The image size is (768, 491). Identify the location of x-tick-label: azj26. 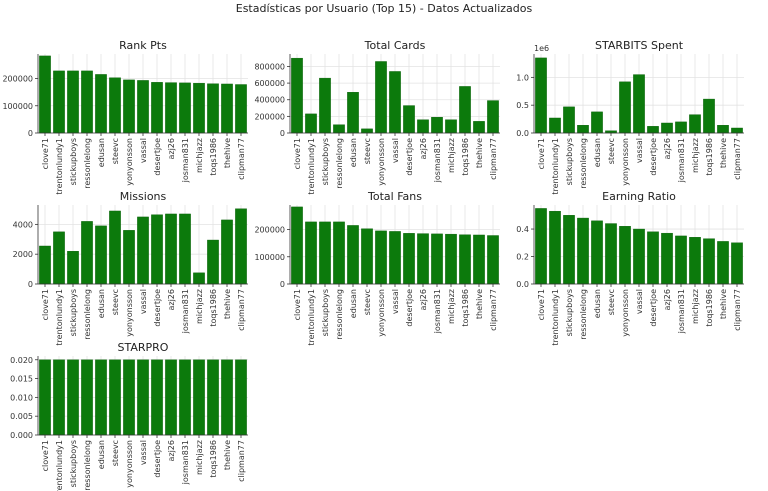
(171, 300).